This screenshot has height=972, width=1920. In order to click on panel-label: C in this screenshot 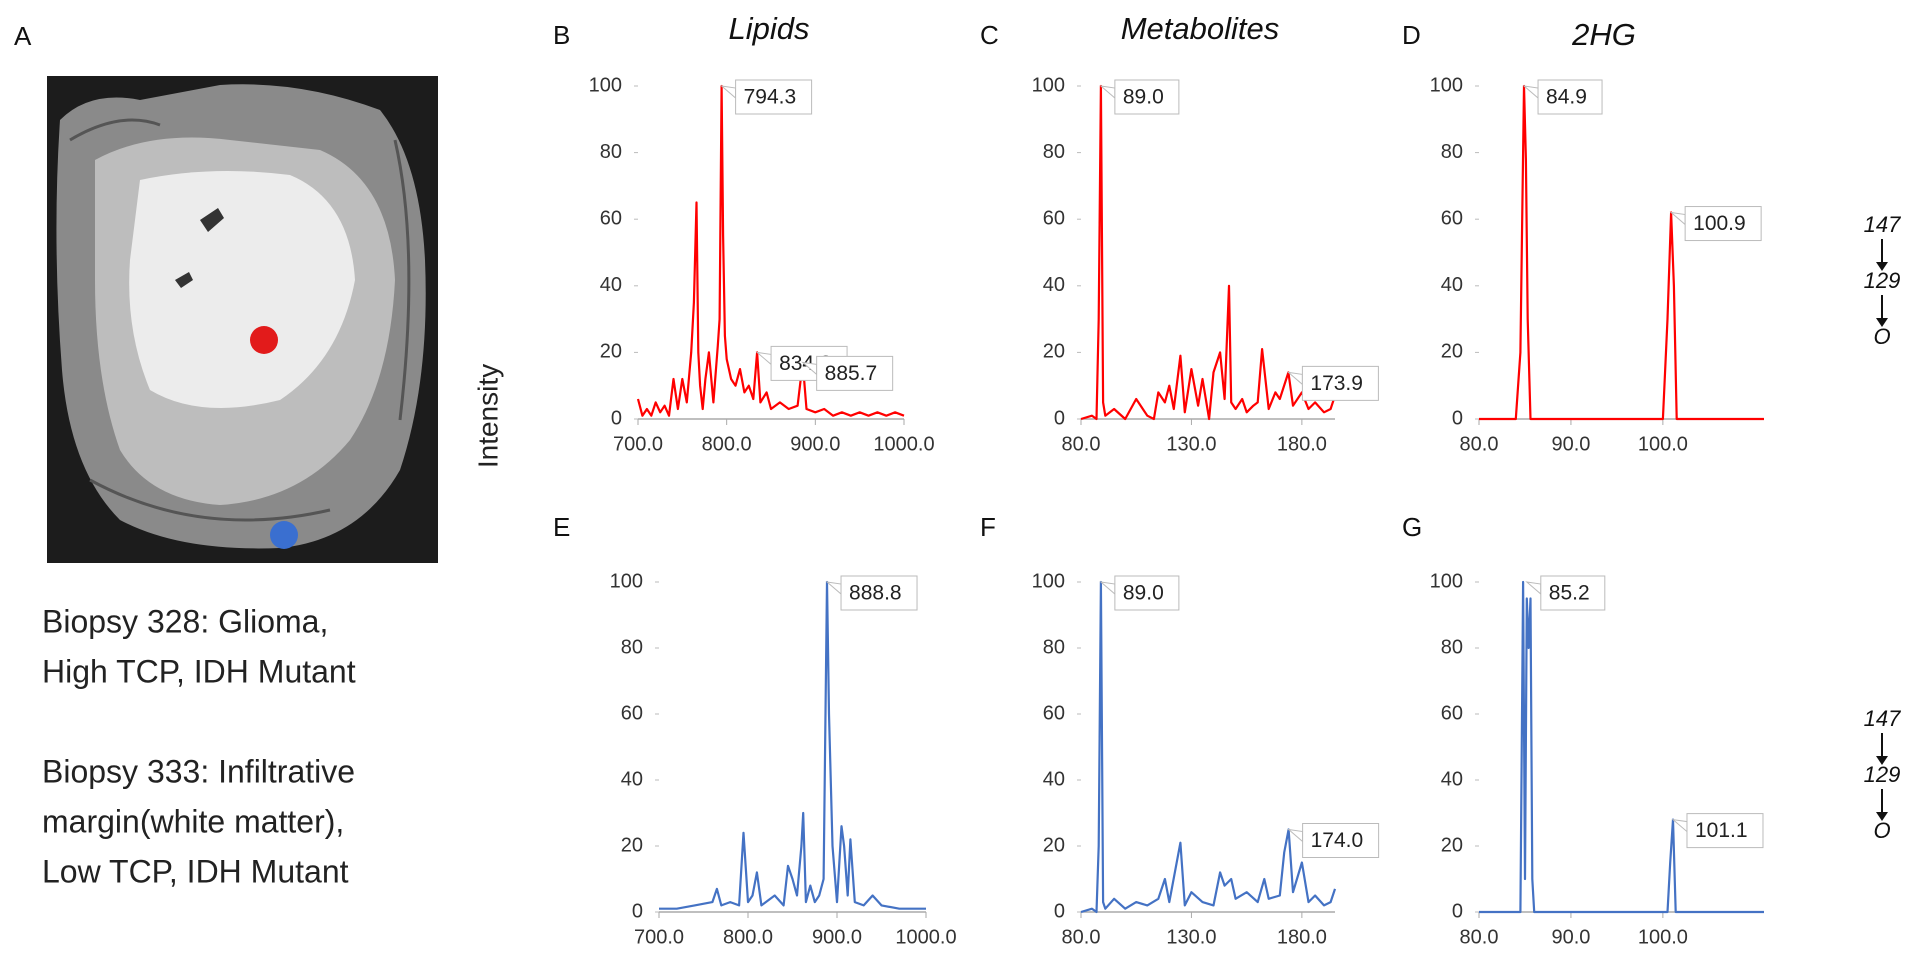, I will do `click(989, 35)`.